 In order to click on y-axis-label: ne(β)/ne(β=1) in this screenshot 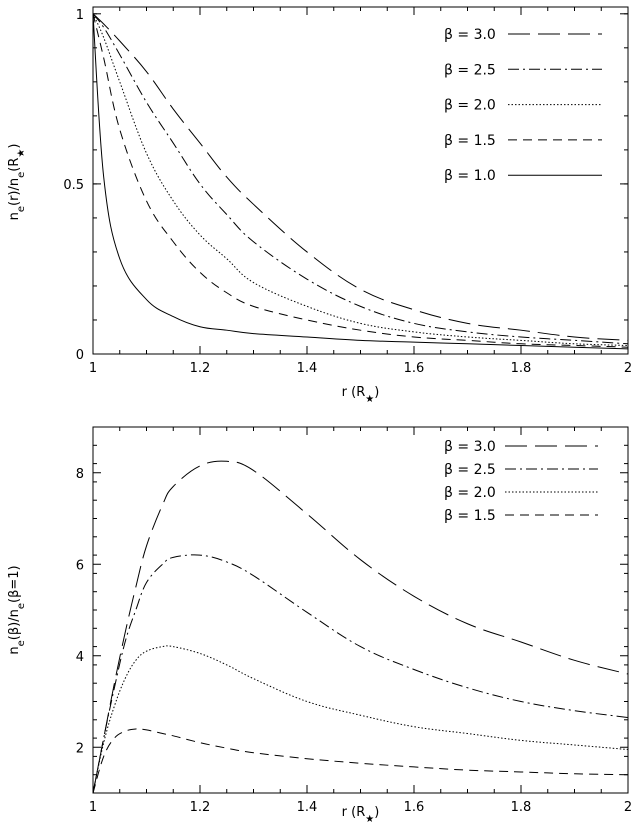, I will do `click(17, 609)`.